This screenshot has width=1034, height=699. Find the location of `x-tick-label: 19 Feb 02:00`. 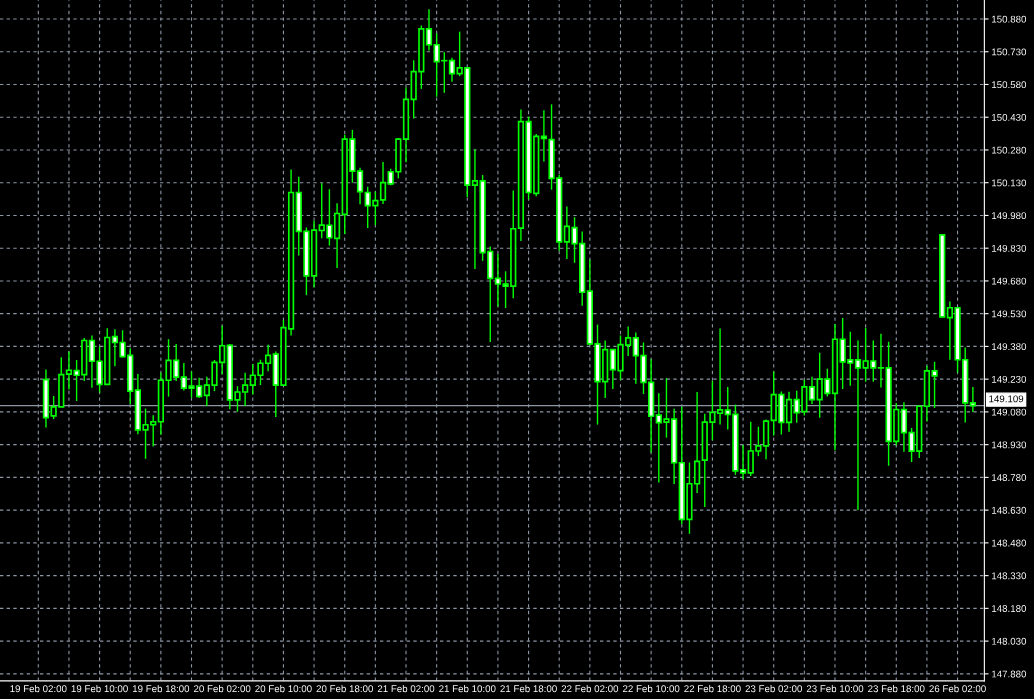

x-tick-label: 19 Feb 02:00 is located at coordinates (38, 688).